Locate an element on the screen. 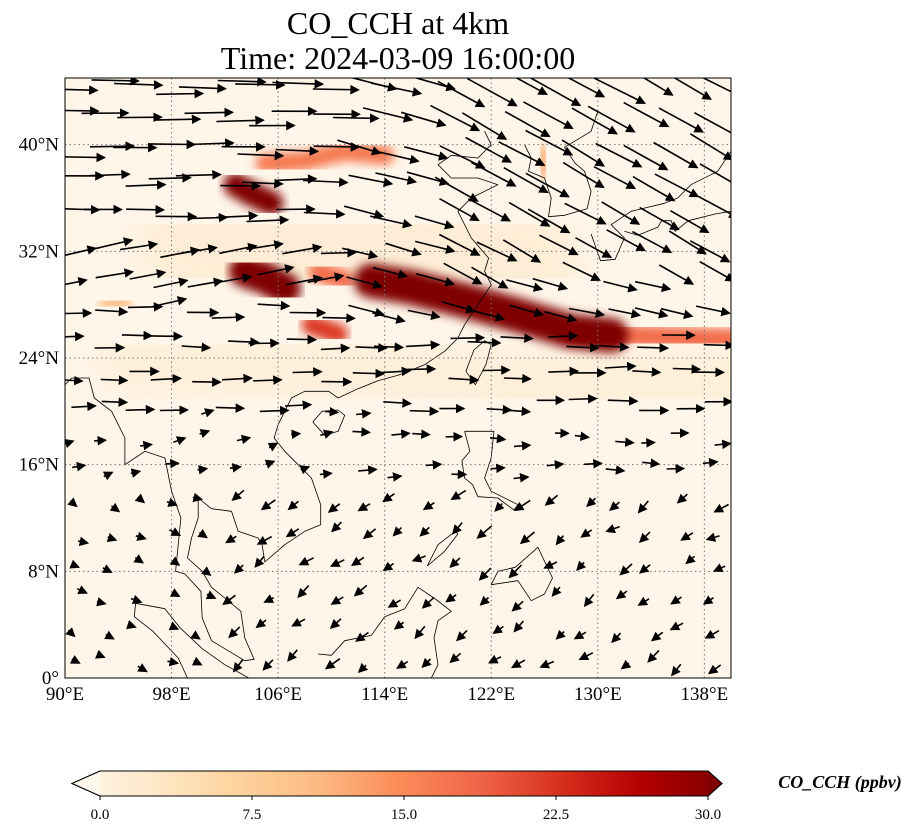 Image resolution: width=921 pixels, height=836 pixels. lat-tick-label: 8°N is located at coordinates (43, 571).